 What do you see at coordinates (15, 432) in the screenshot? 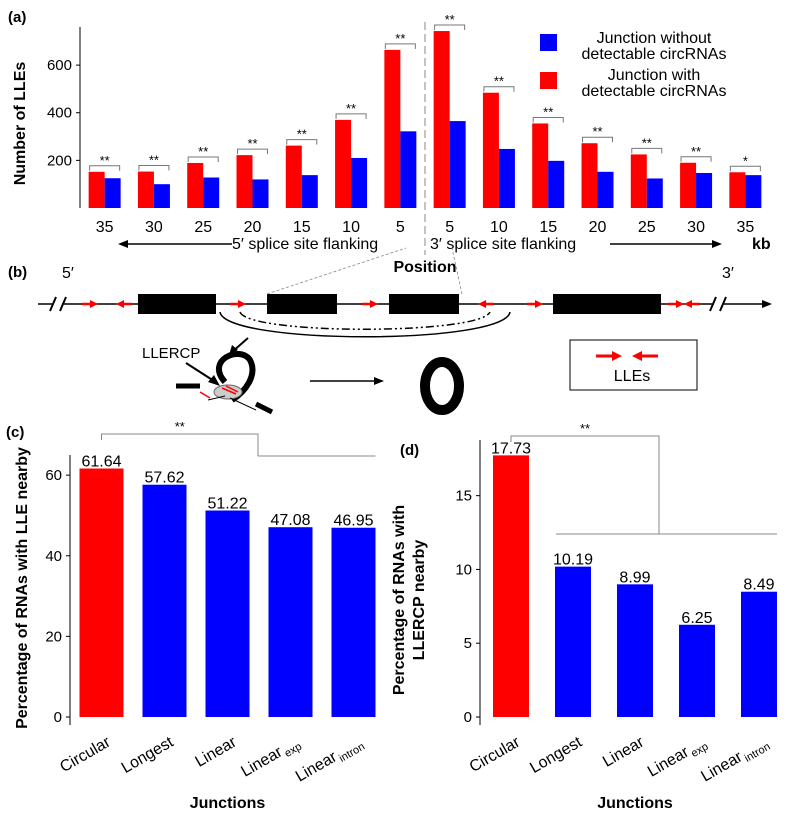
I see `panel-label-c: (c)` at bounding box center [15, 432].